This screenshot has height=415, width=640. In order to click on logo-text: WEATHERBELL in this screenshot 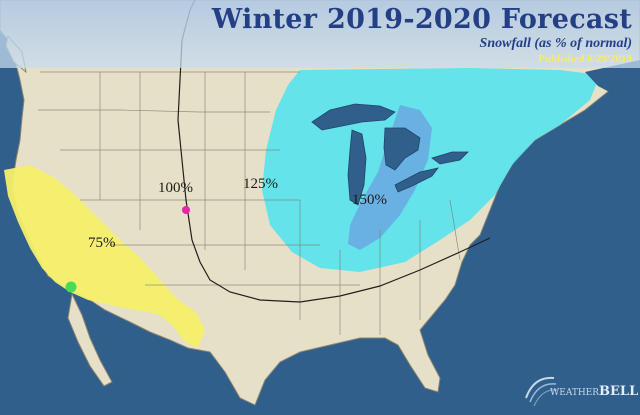, I will do `click(594, 391)`.